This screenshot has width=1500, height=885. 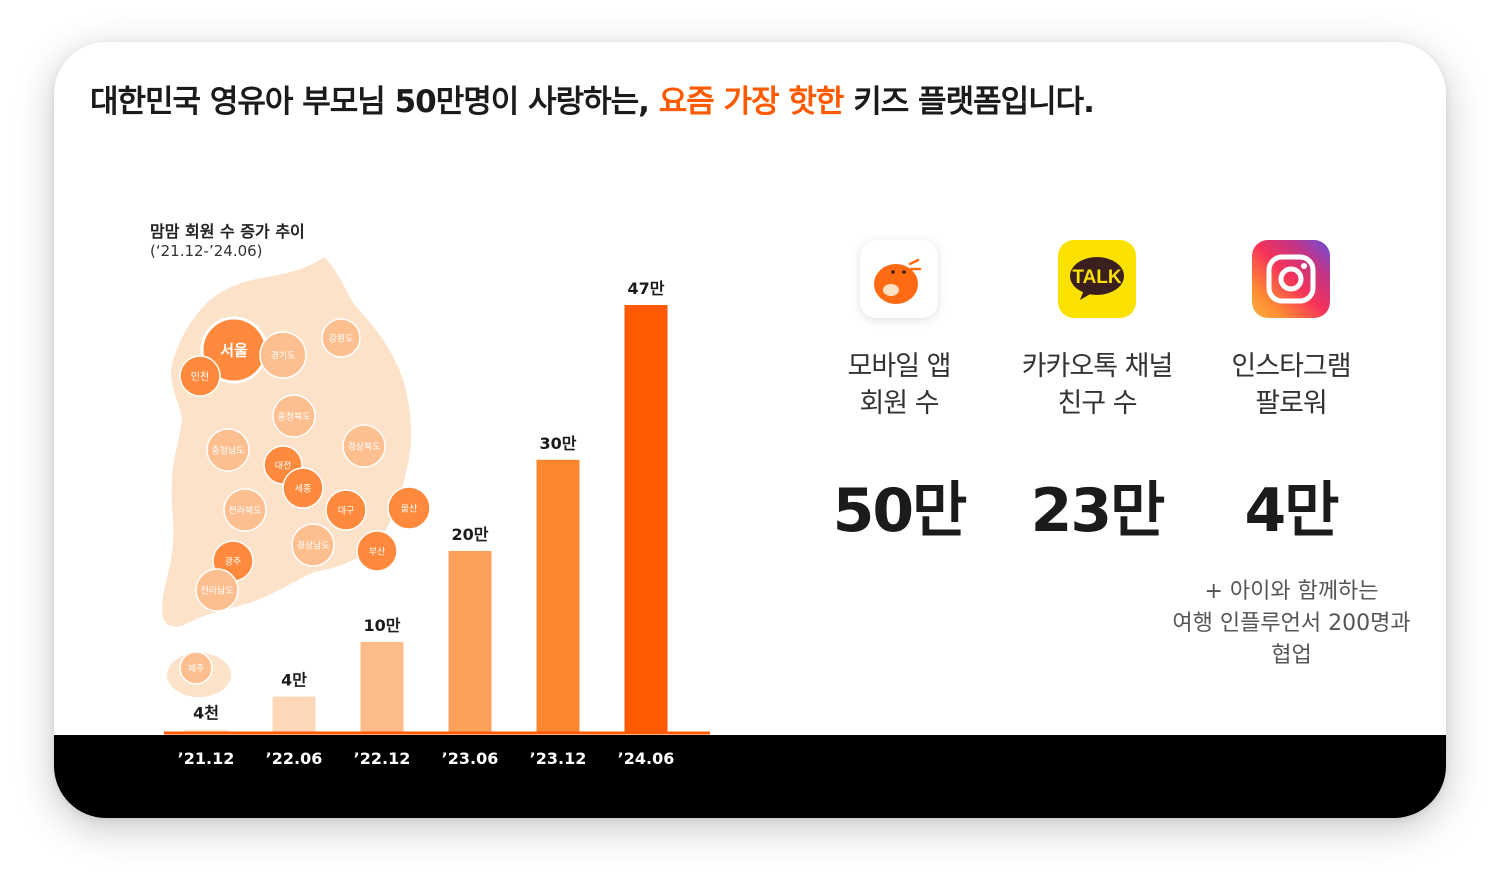 I want to click on region-label: 대전, so click(x=283, y=465).